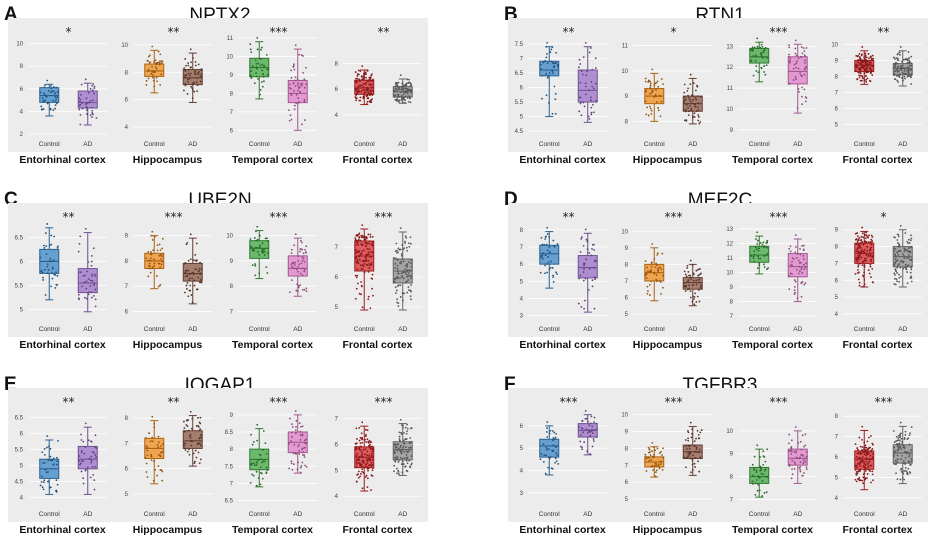 The height and width of the screenshot is (559, 941). I want to click on y-tick-label: 9, so click(837, 61).